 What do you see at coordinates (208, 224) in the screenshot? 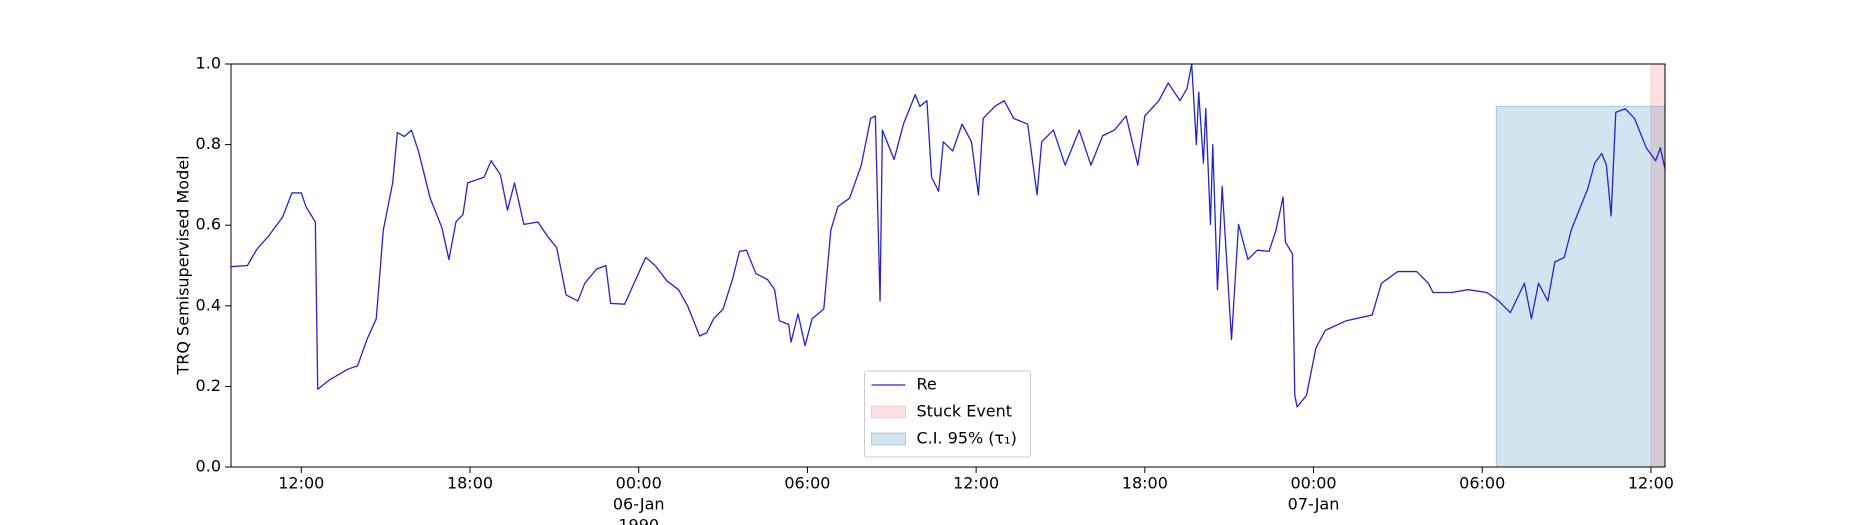
I see `y-tick-label: 0.6` at bounding box center [208, 224].